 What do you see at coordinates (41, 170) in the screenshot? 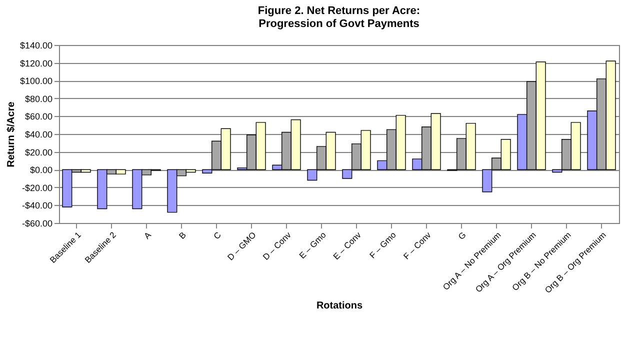
I see `y-tick-label: $0.00` at bounding box center [41, 170].